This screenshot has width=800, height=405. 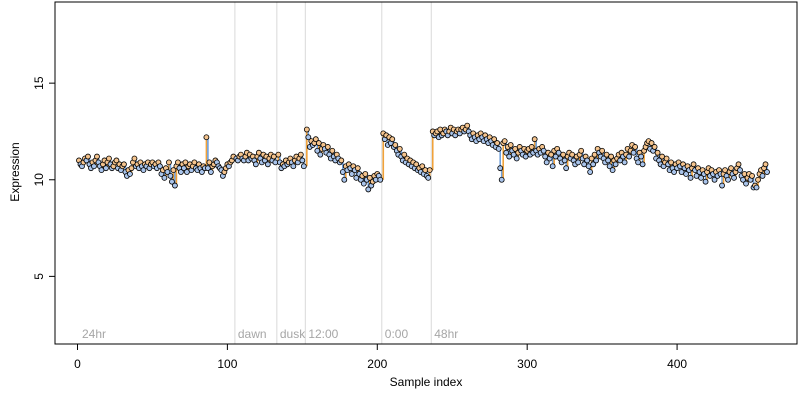 I want to click on x-axis-label: Sample index, so click(x=426, y=382).